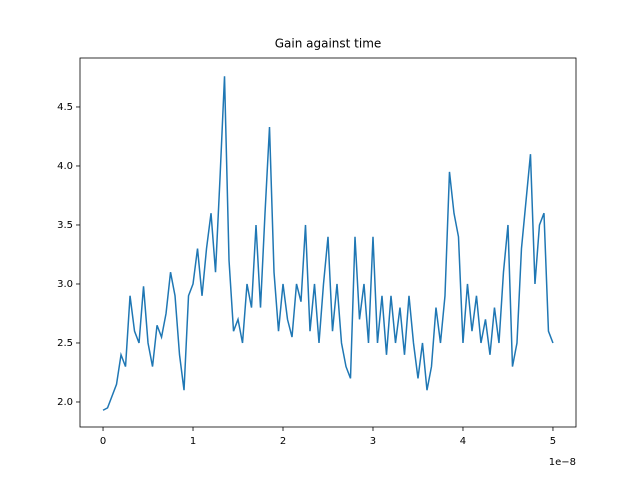 The height and width of the screenshot is (480, 640). Describe the element at coordinates (283, 441) in the screenshot. I see `x-tick-label: 2` at that location.